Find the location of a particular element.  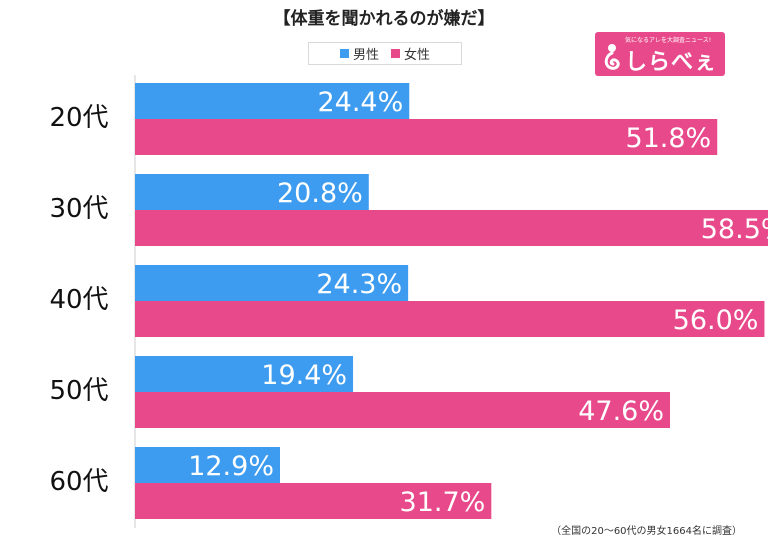

logo-mark-icon is located at coordinates (612, 57).